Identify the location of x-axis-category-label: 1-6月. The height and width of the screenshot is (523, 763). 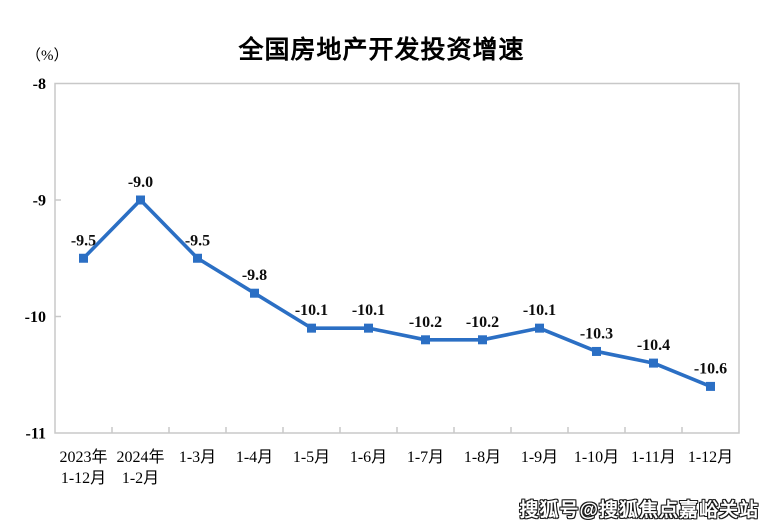
(368, 457).